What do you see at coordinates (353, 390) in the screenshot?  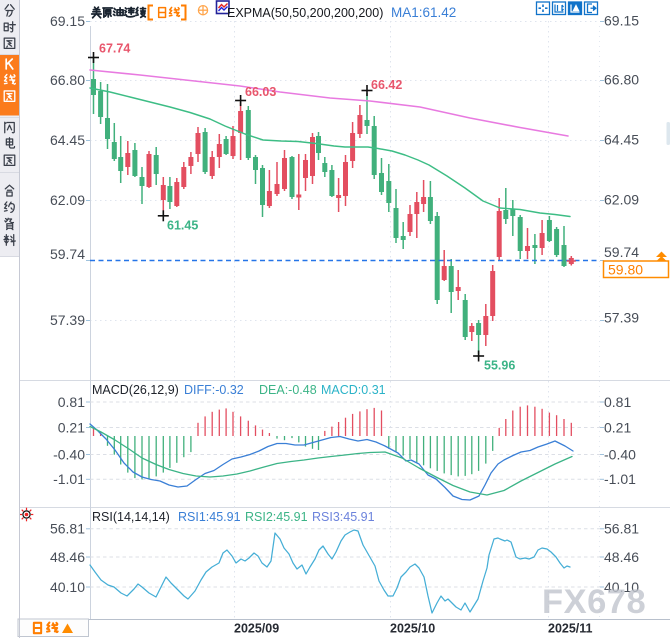 I see `svg-text: MACD:0.31` at bounding box center [353, 390].